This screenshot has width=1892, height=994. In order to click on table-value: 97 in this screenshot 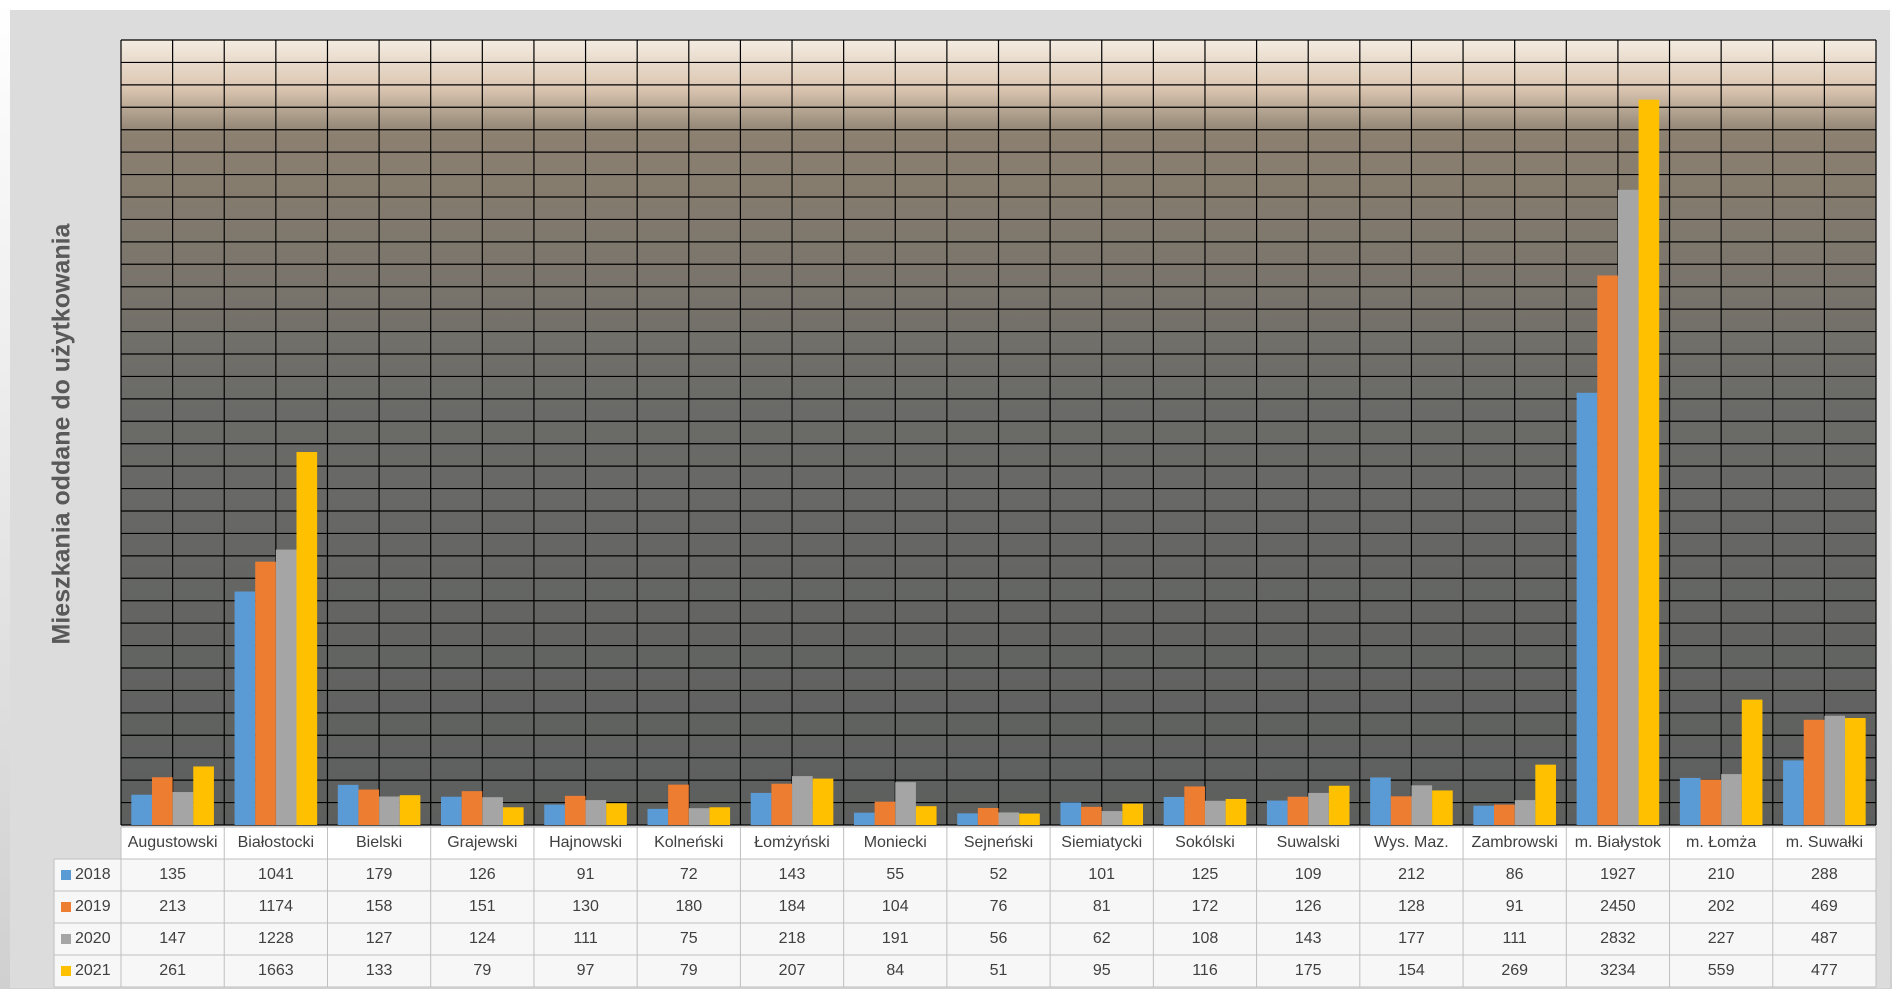, I will do `click(586, 970)`.